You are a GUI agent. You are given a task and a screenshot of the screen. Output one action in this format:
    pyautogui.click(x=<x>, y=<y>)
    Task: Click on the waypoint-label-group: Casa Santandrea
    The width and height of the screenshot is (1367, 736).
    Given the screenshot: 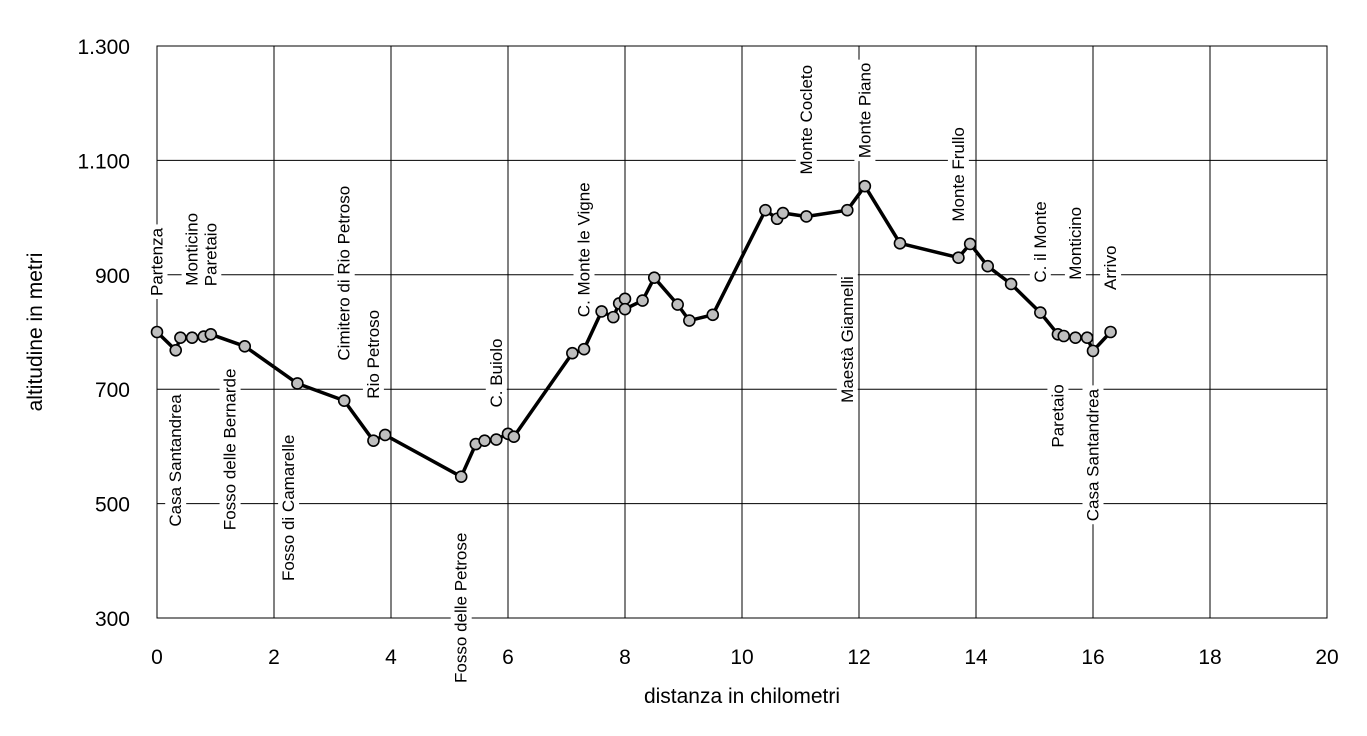 What is the action you would take?
    pyautogui.click(x=176, y=460)
    